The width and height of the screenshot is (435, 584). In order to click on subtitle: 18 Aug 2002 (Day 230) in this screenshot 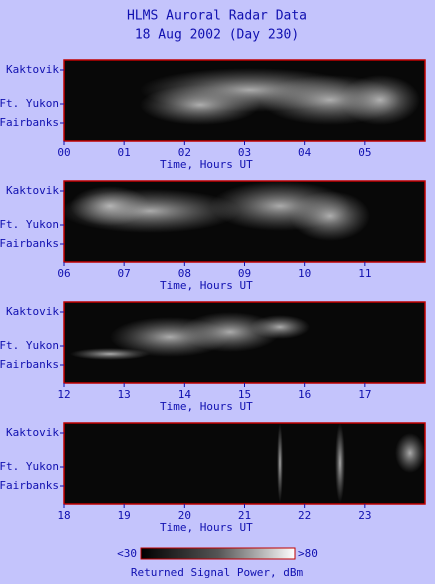, I will do `click(217, 35)`.